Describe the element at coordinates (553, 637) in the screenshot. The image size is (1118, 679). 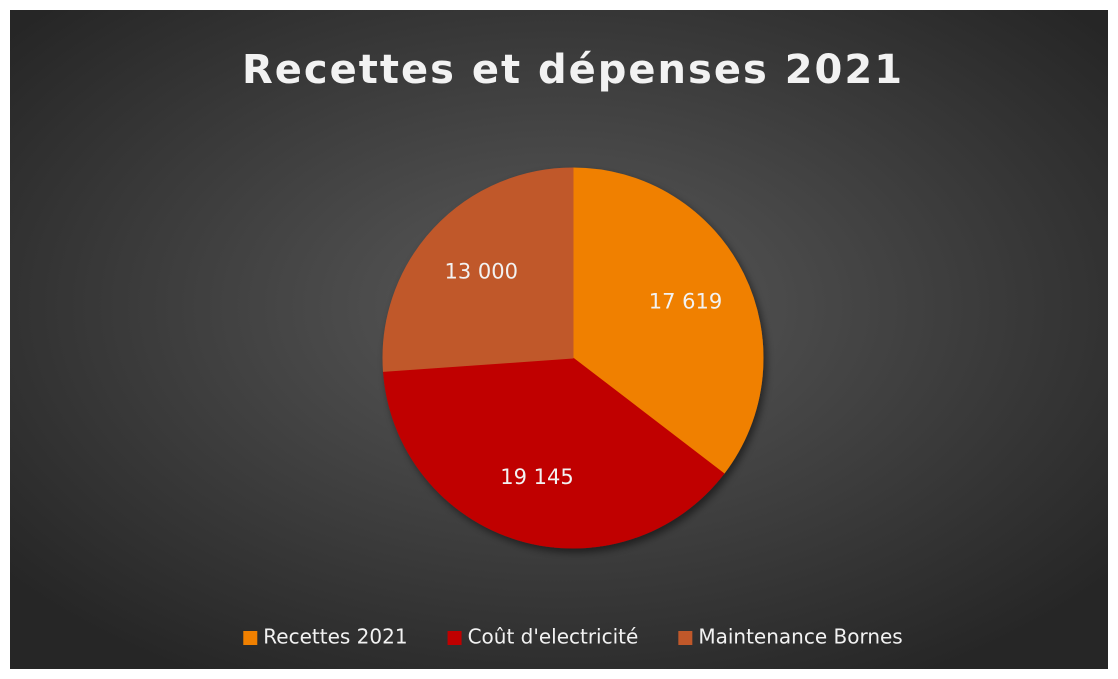
I see `legend-label: Coût d'electricité` at that location.